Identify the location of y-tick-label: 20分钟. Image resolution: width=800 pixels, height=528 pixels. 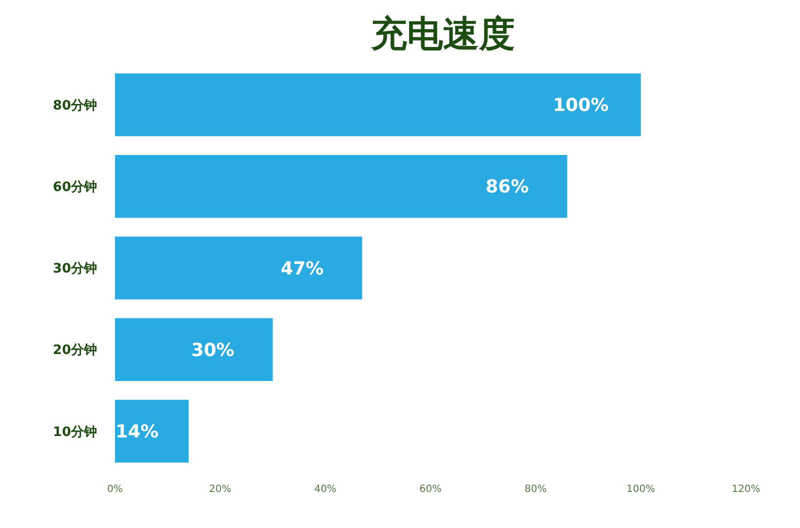
(74, 350).